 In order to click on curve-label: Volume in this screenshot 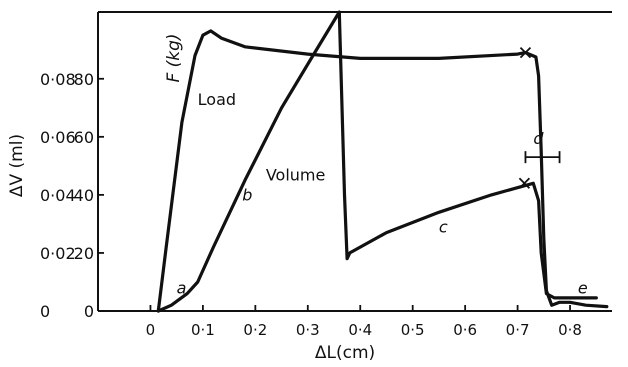, I will do `click(296, 174)`.